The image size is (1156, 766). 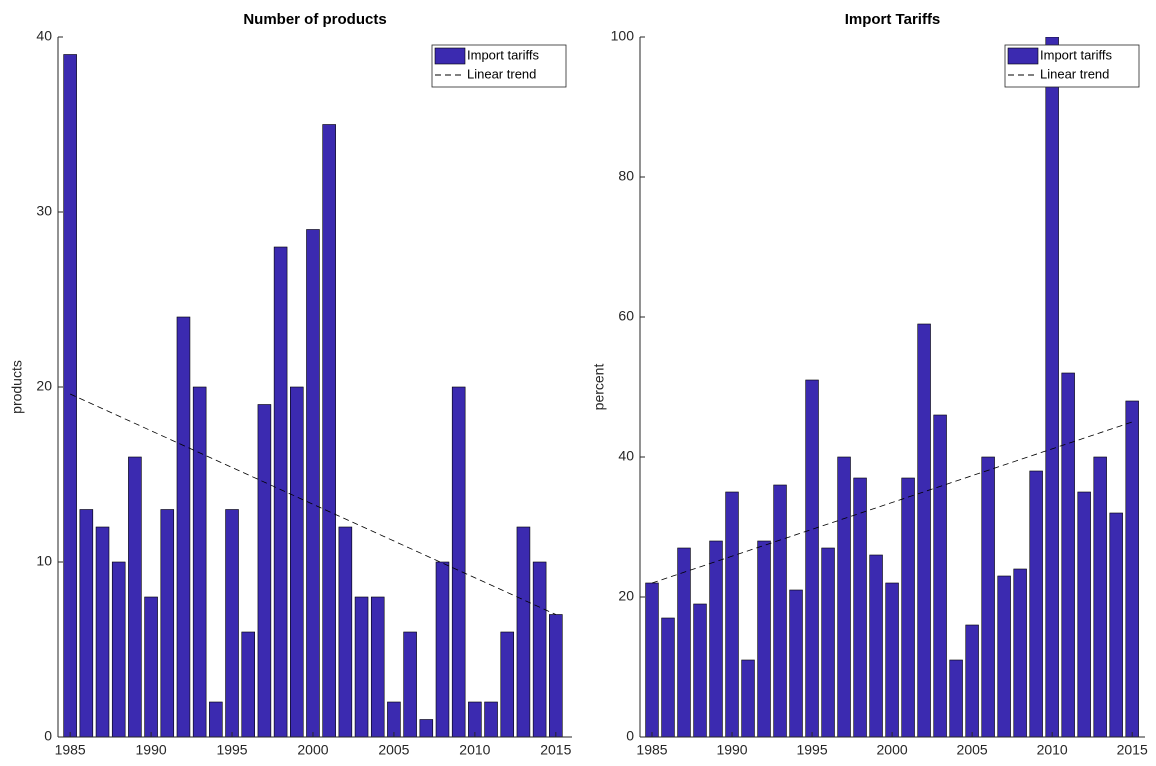 I want to click on y-tick-label: 100, so click(x=623, y=36).